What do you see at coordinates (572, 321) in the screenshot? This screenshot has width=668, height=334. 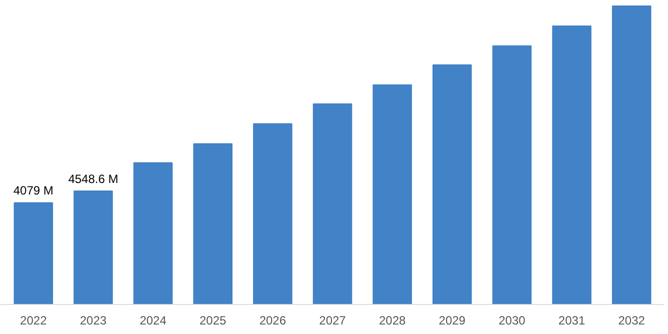 I see `x-tick-label: 2031` at bounding box center [572, 321].